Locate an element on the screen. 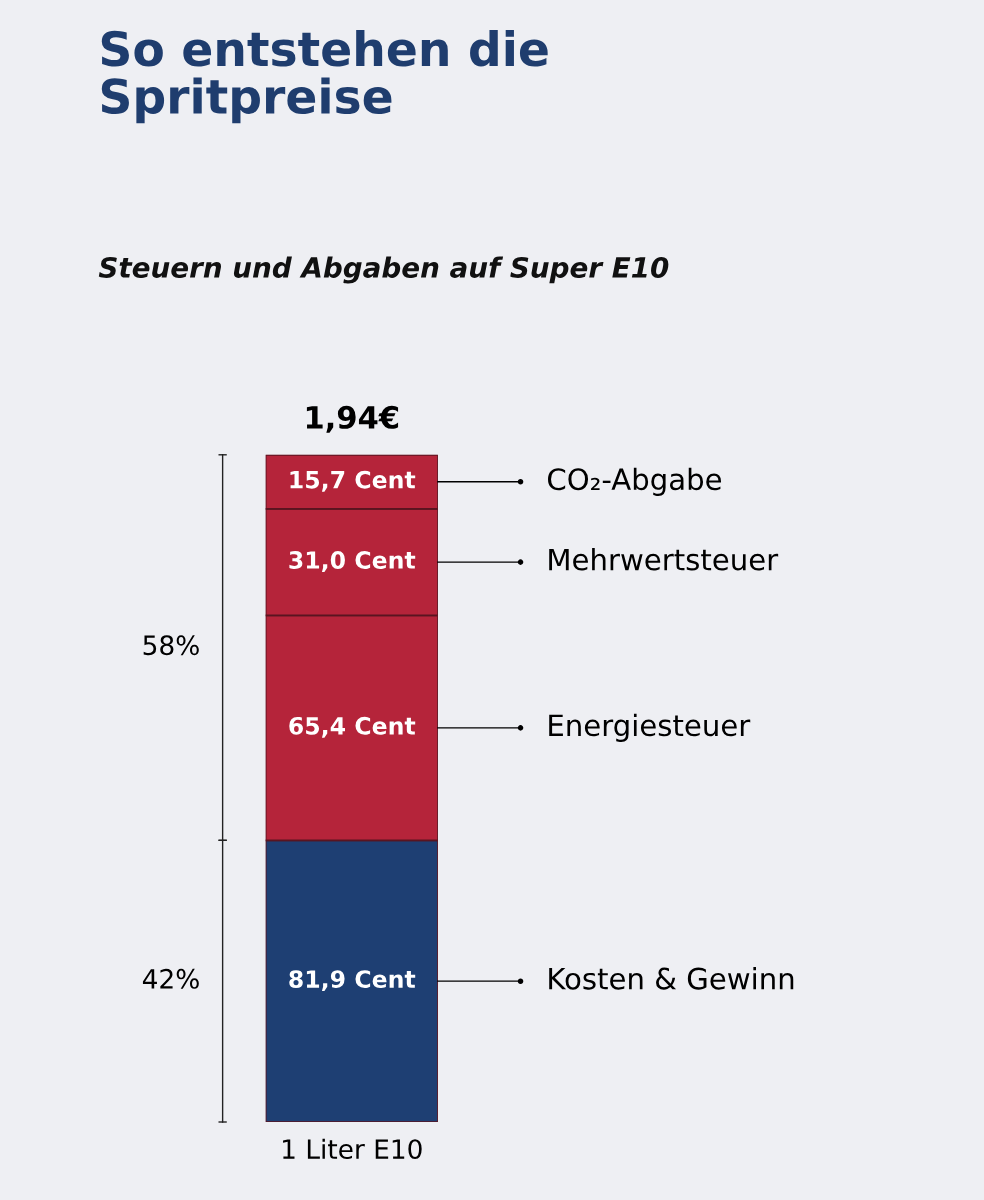 This screenshot has width=984, height=1200. text: CO₂-Abgabe is located at coordinates (635, 481).